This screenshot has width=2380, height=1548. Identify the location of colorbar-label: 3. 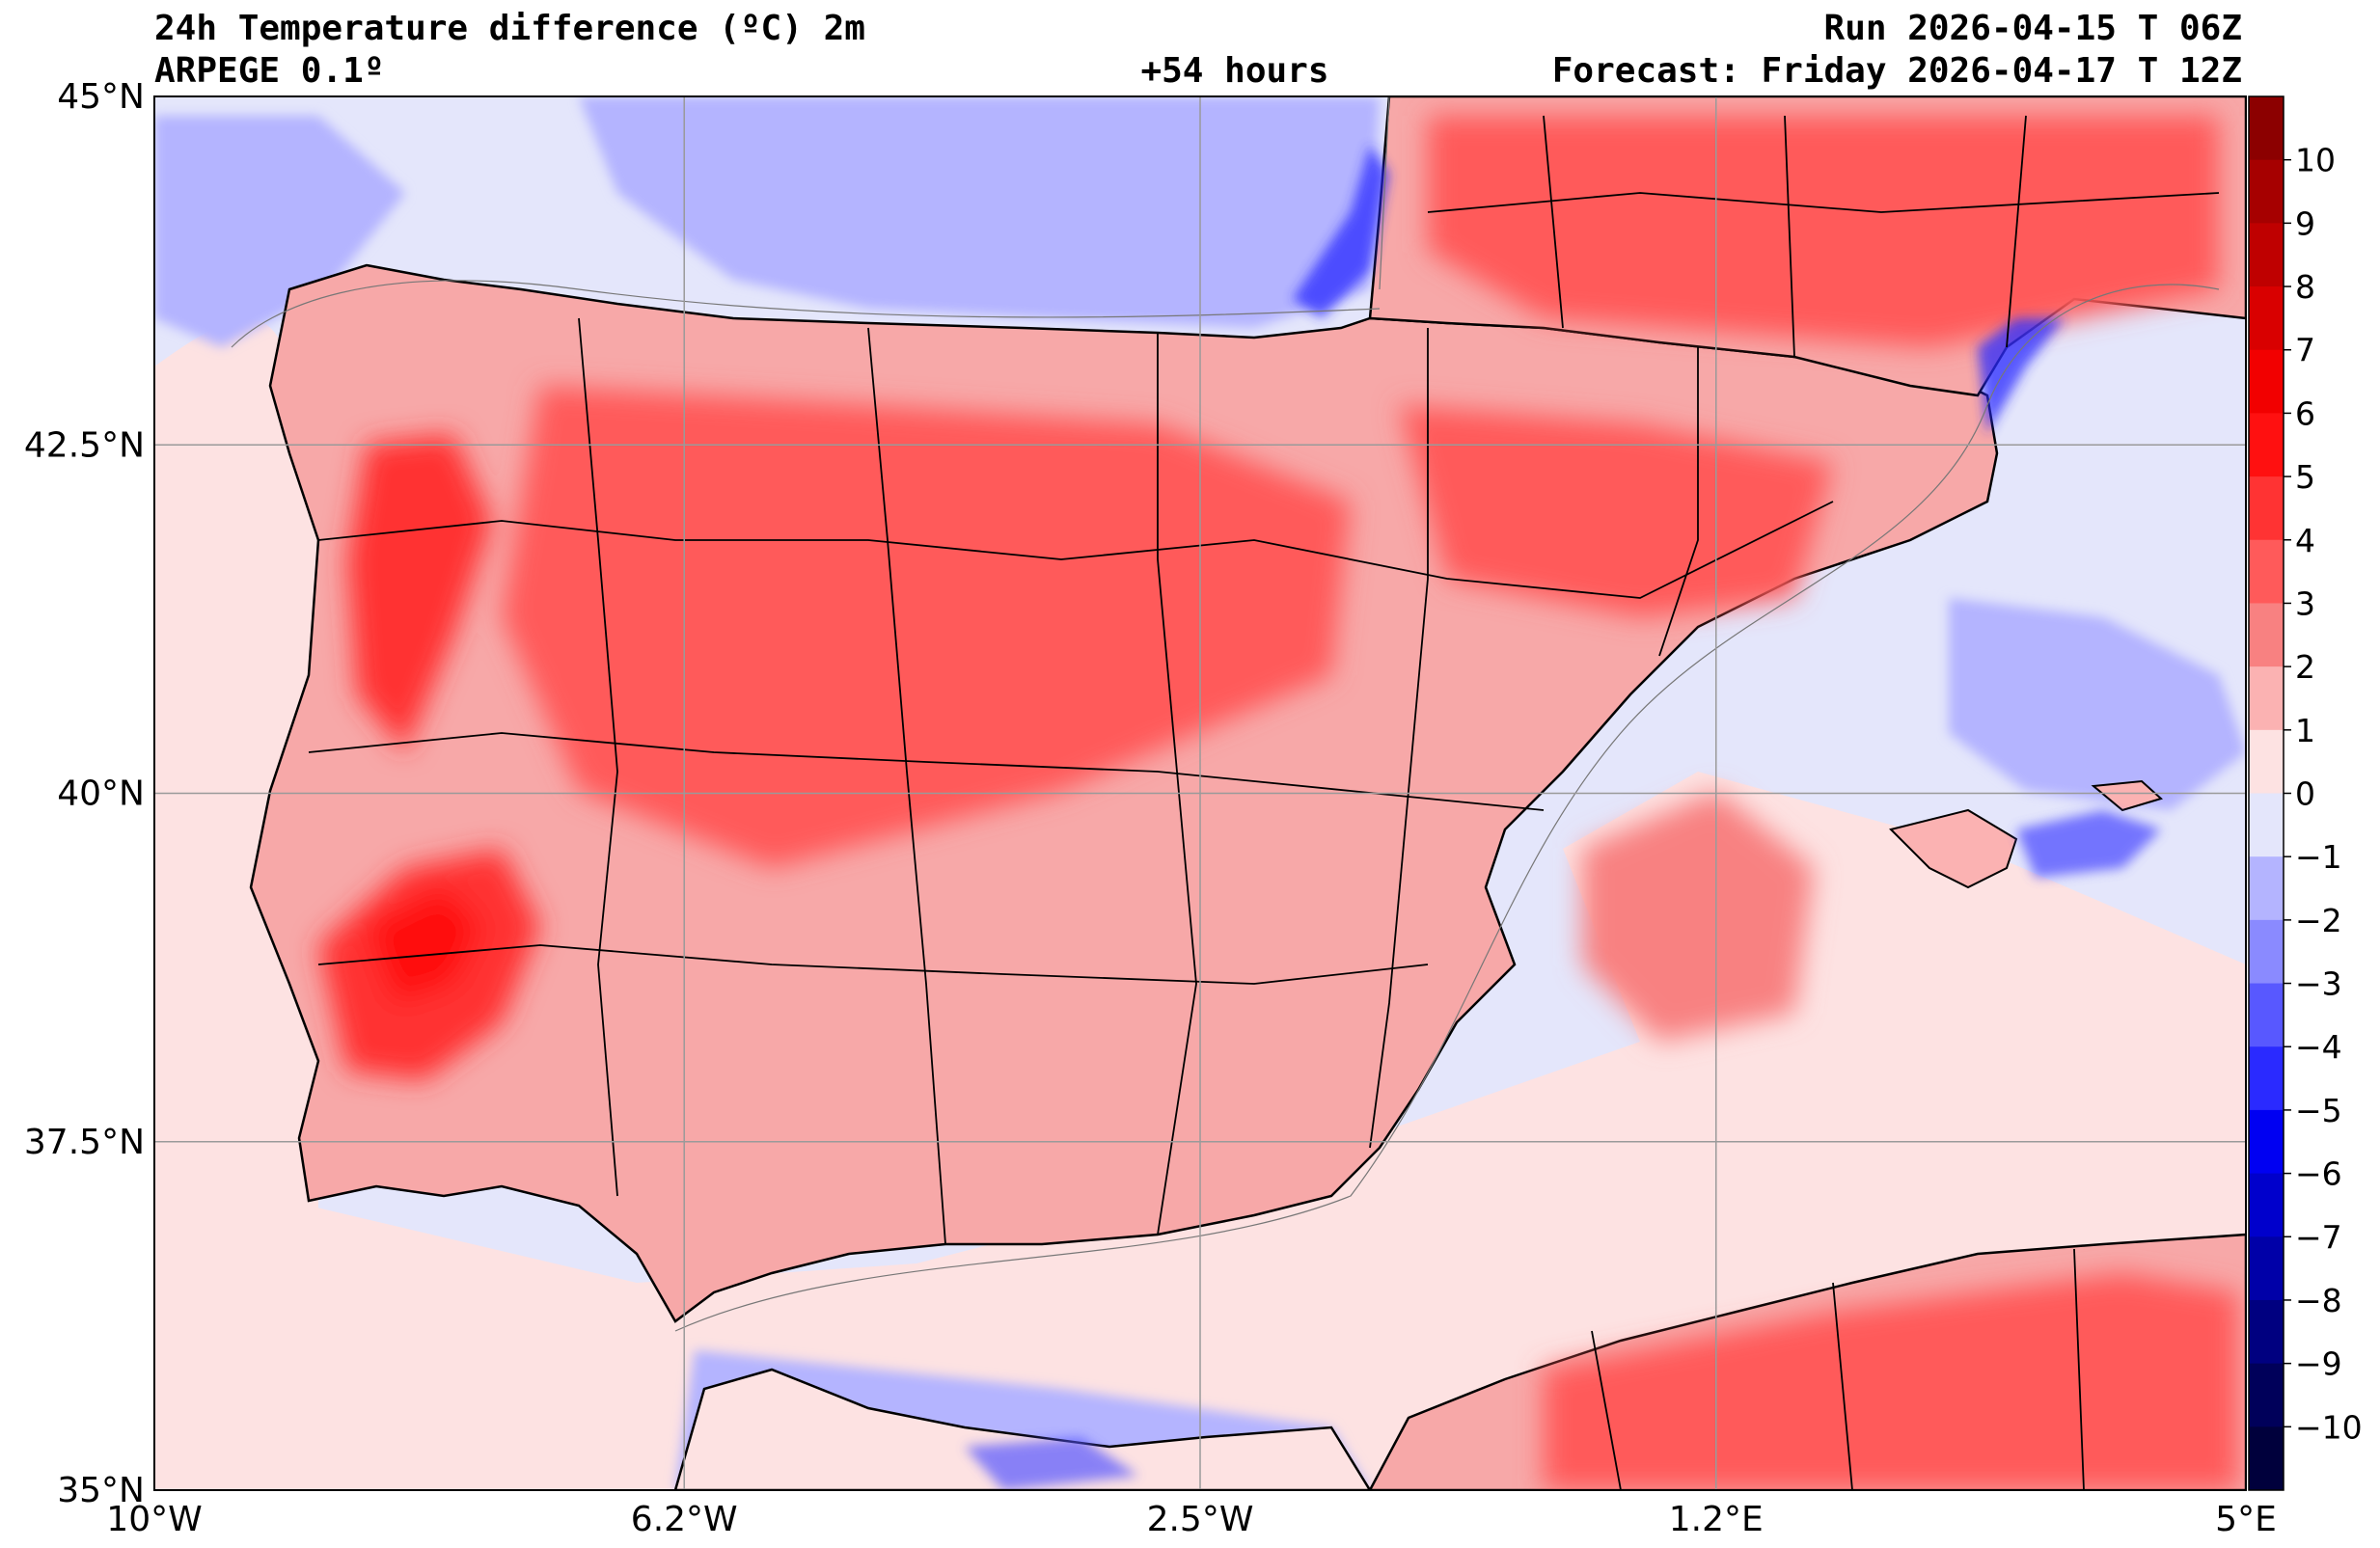
(2305, 603).